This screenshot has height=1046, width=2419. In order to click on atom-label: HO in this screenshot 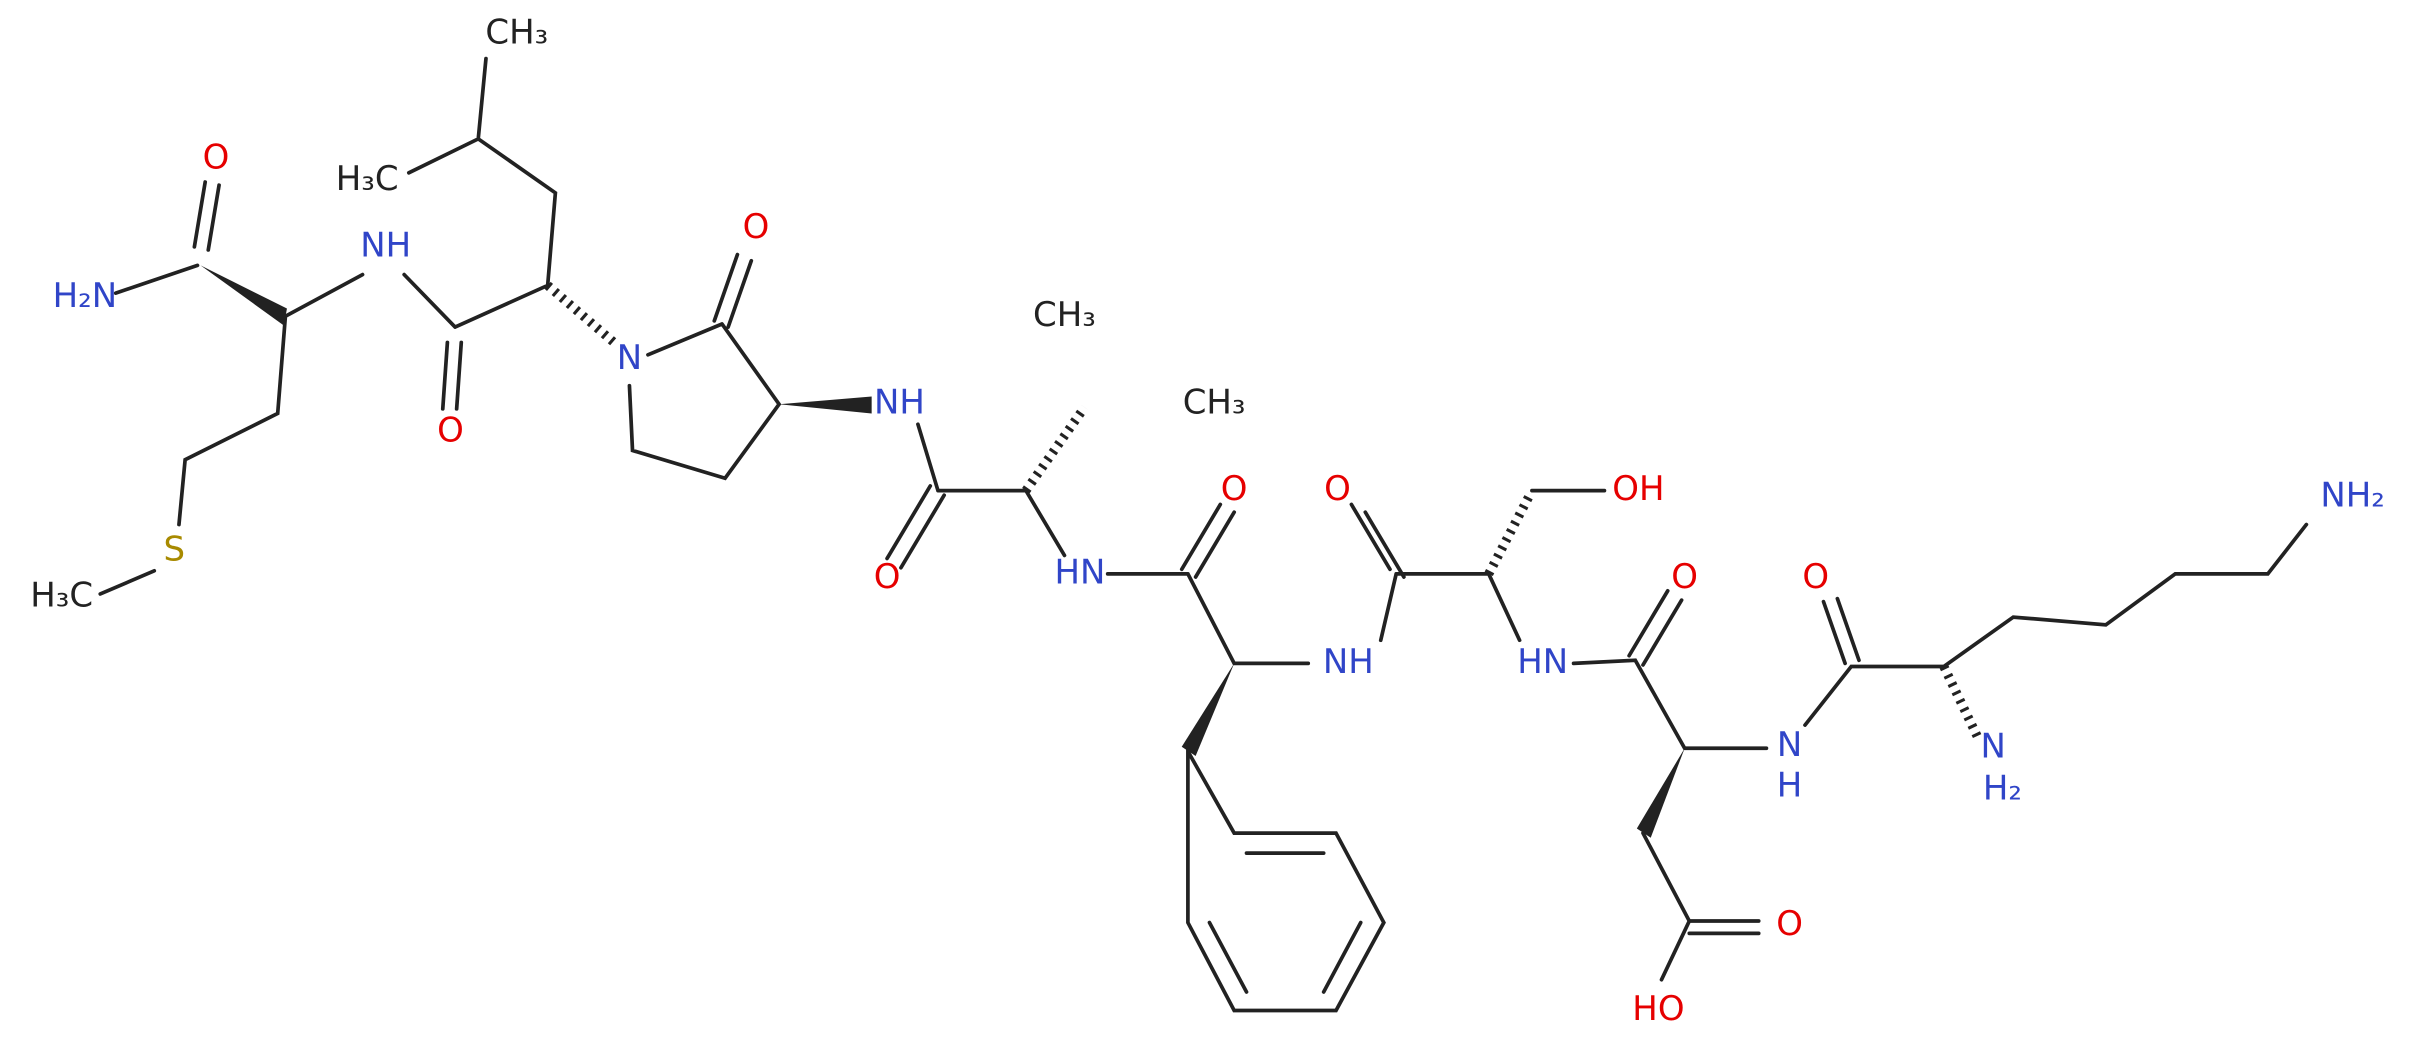, I will do `click(1658, 1009)`.